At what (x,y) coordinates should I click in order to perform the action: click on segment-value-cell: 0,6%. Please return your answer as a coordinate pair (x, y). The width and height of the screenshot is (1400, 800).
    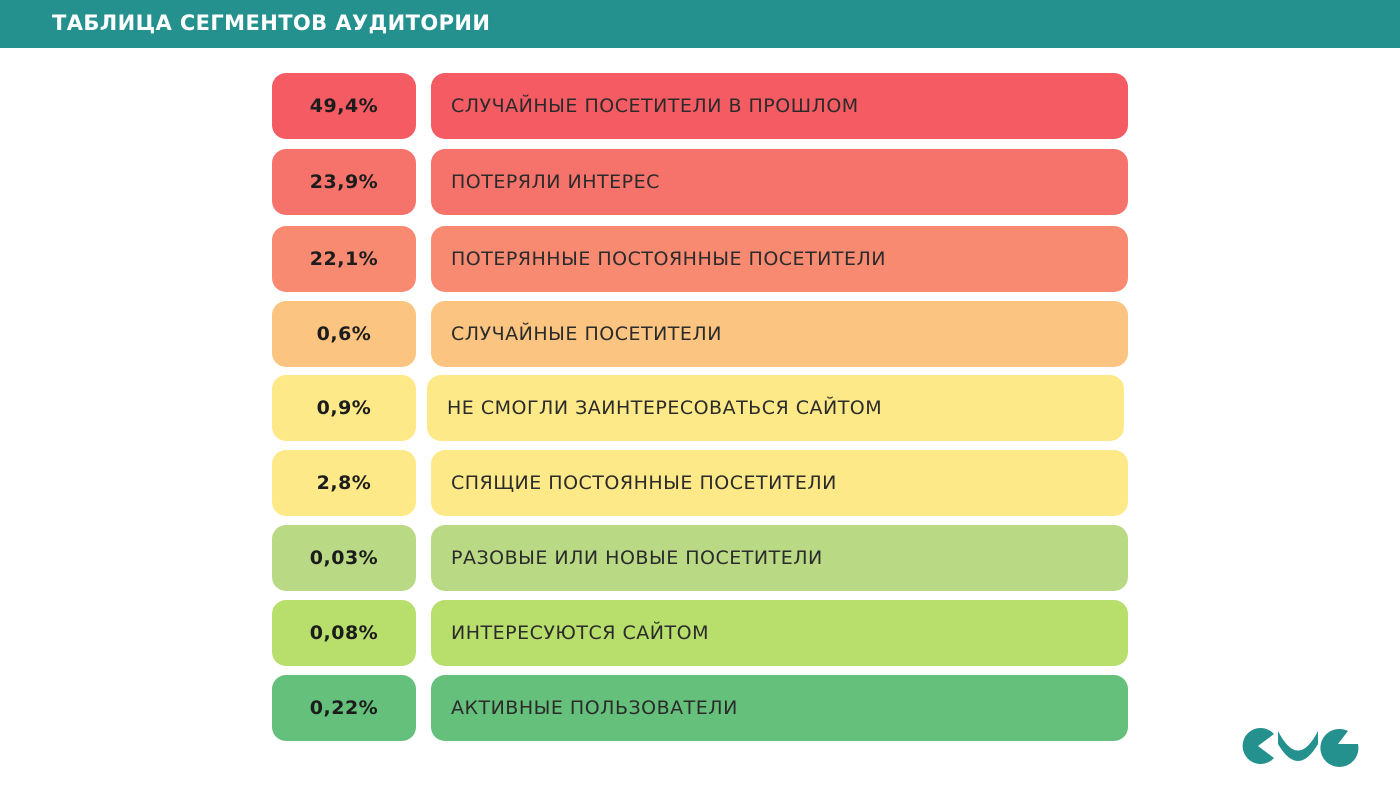
    Looking at the image, I should click on (344, 334).